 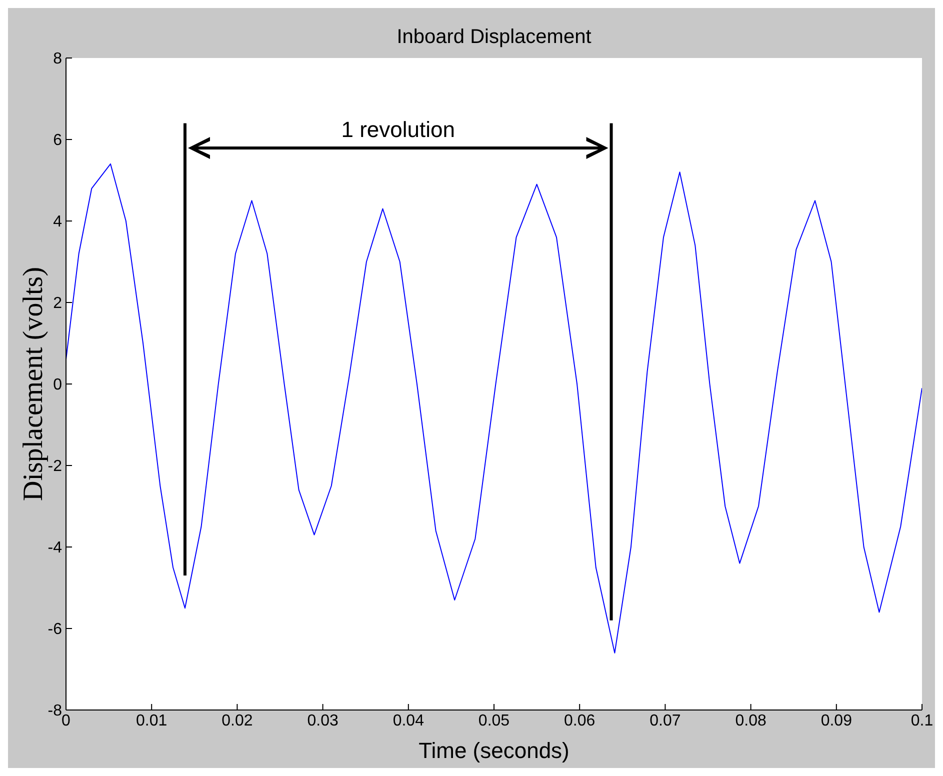 What do you see at coordinates (33, 384) in the screenshot?
I see `y-axis-title: Displacement (volts)` at bounding box center [33, 384].